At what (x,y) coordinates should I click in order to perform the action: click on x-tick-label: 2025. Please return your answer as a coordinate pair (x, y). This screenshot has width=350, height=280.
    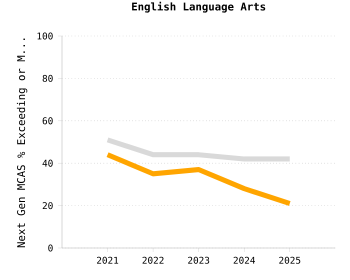
    Looking at the image, I should click on (289, 260).